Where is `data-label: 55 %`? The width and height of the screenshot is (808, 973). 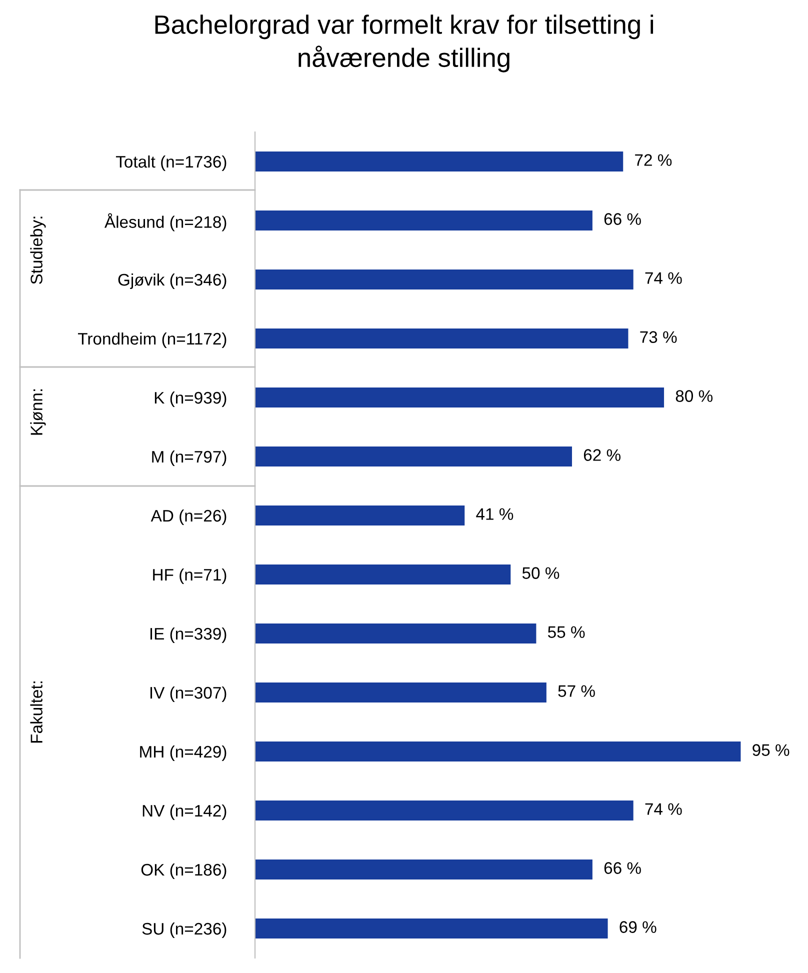 data-label: 55 % is located at coordinates (566, 632).